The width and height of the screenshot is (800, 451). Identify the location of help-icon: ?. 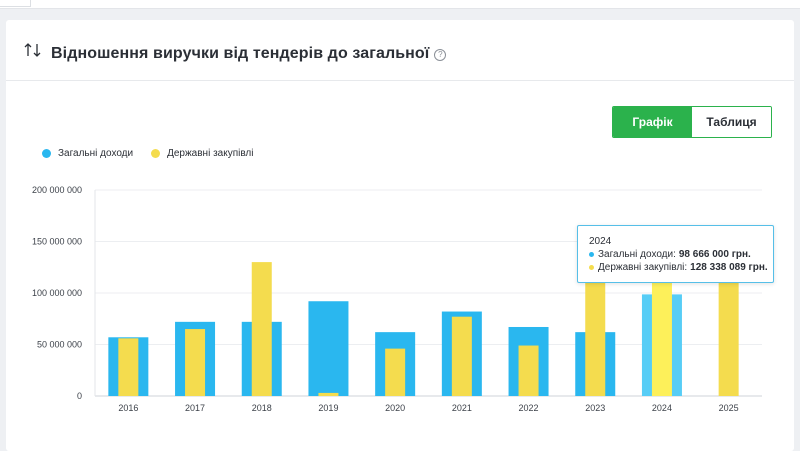
(440, 55).